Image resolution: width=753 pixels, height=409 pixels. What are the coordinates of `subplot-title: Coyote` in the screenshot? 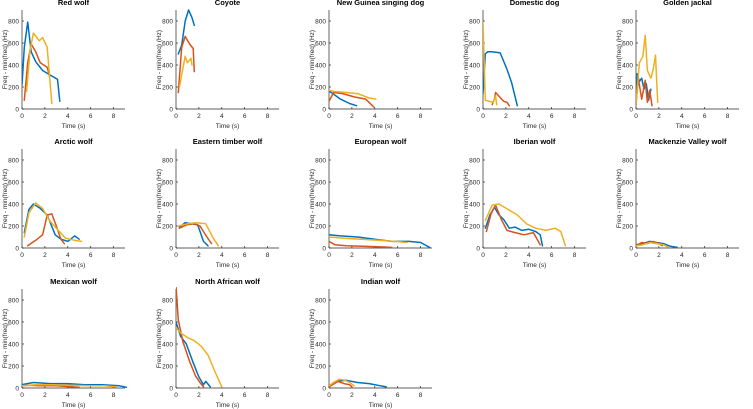 It's located at (227, 3).